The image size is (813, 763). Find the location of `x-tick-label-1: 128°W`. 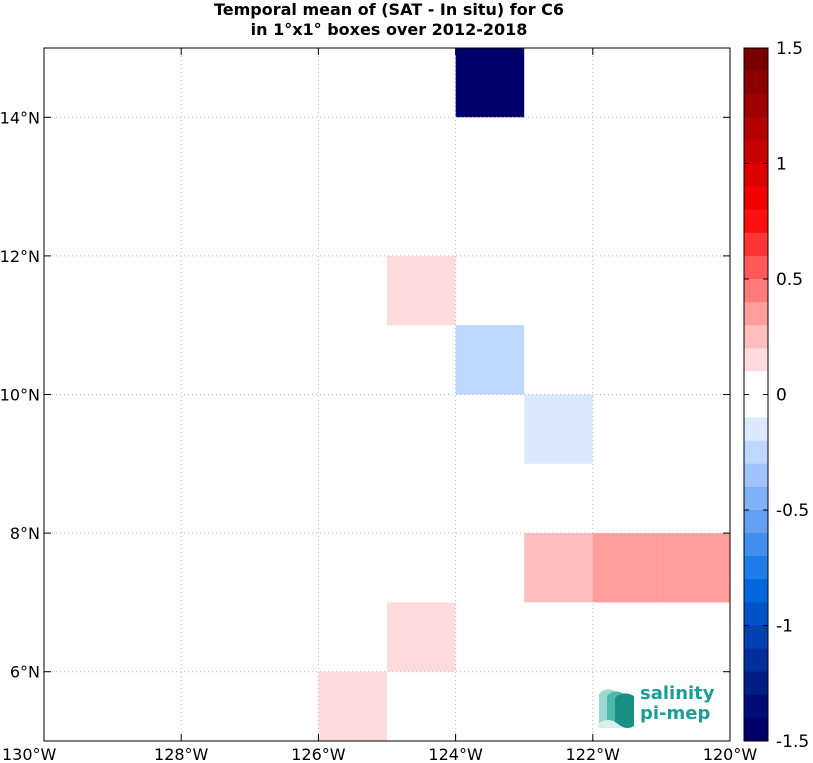

x-tick-label-1: 128°W is located at coordinates (181, 754).